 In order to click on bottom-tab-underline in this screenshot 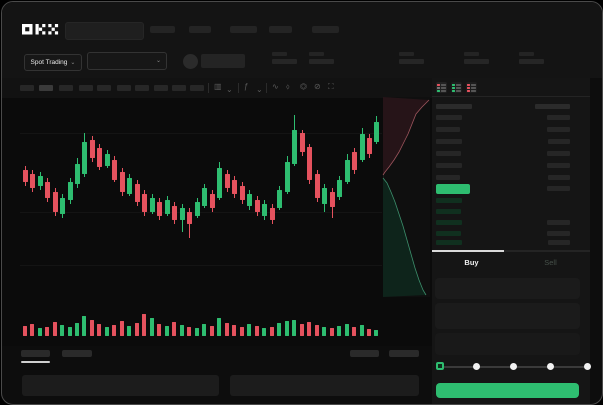, I will do `click(35, 362)`.